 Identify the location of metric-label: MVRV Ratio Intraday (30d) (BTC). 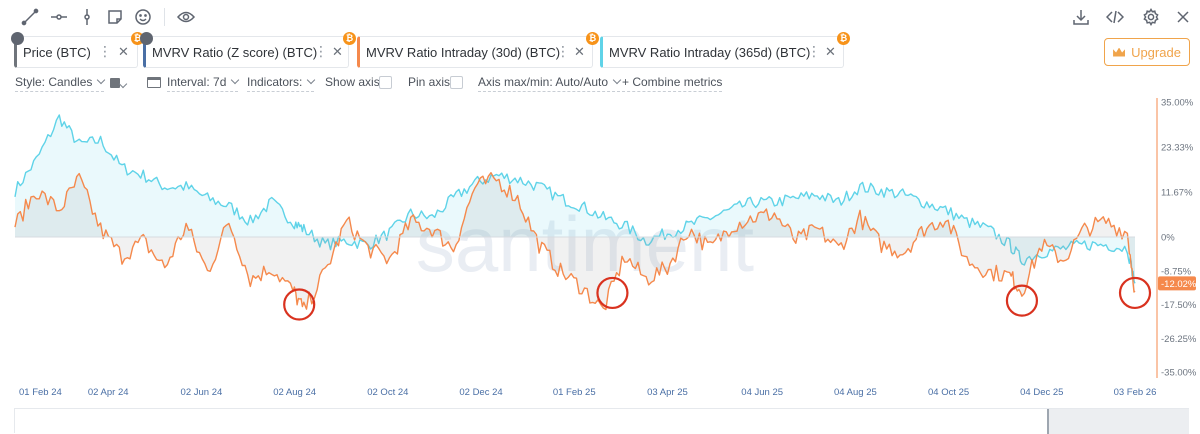
(463, 52).